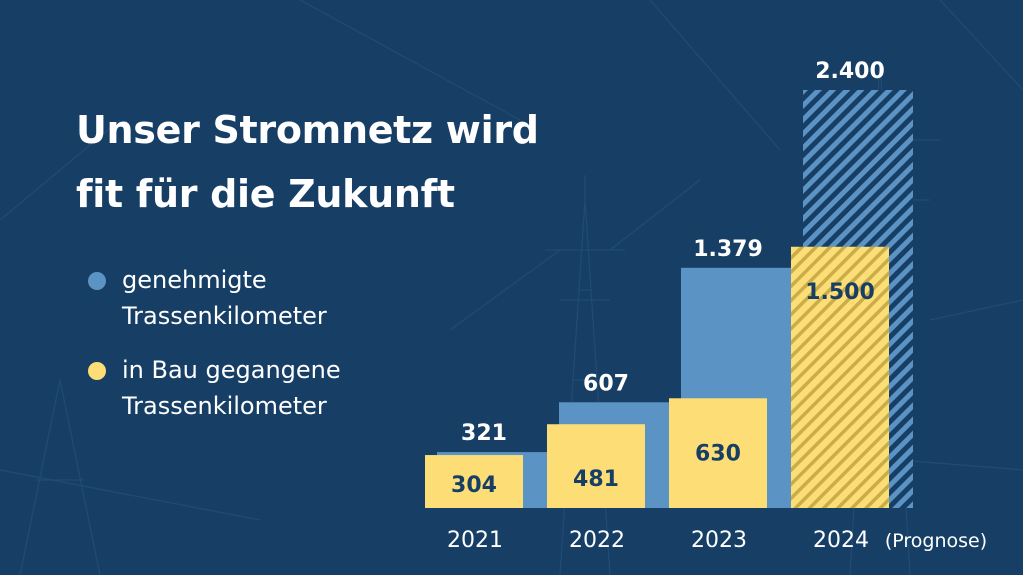 The height and width of the screenshot is (575, 1023). What do you see at coordinates (936, 541) in the screenshot?
I see `x-tick-note-2024: (Prognose)` at bounding box center [936, 541].